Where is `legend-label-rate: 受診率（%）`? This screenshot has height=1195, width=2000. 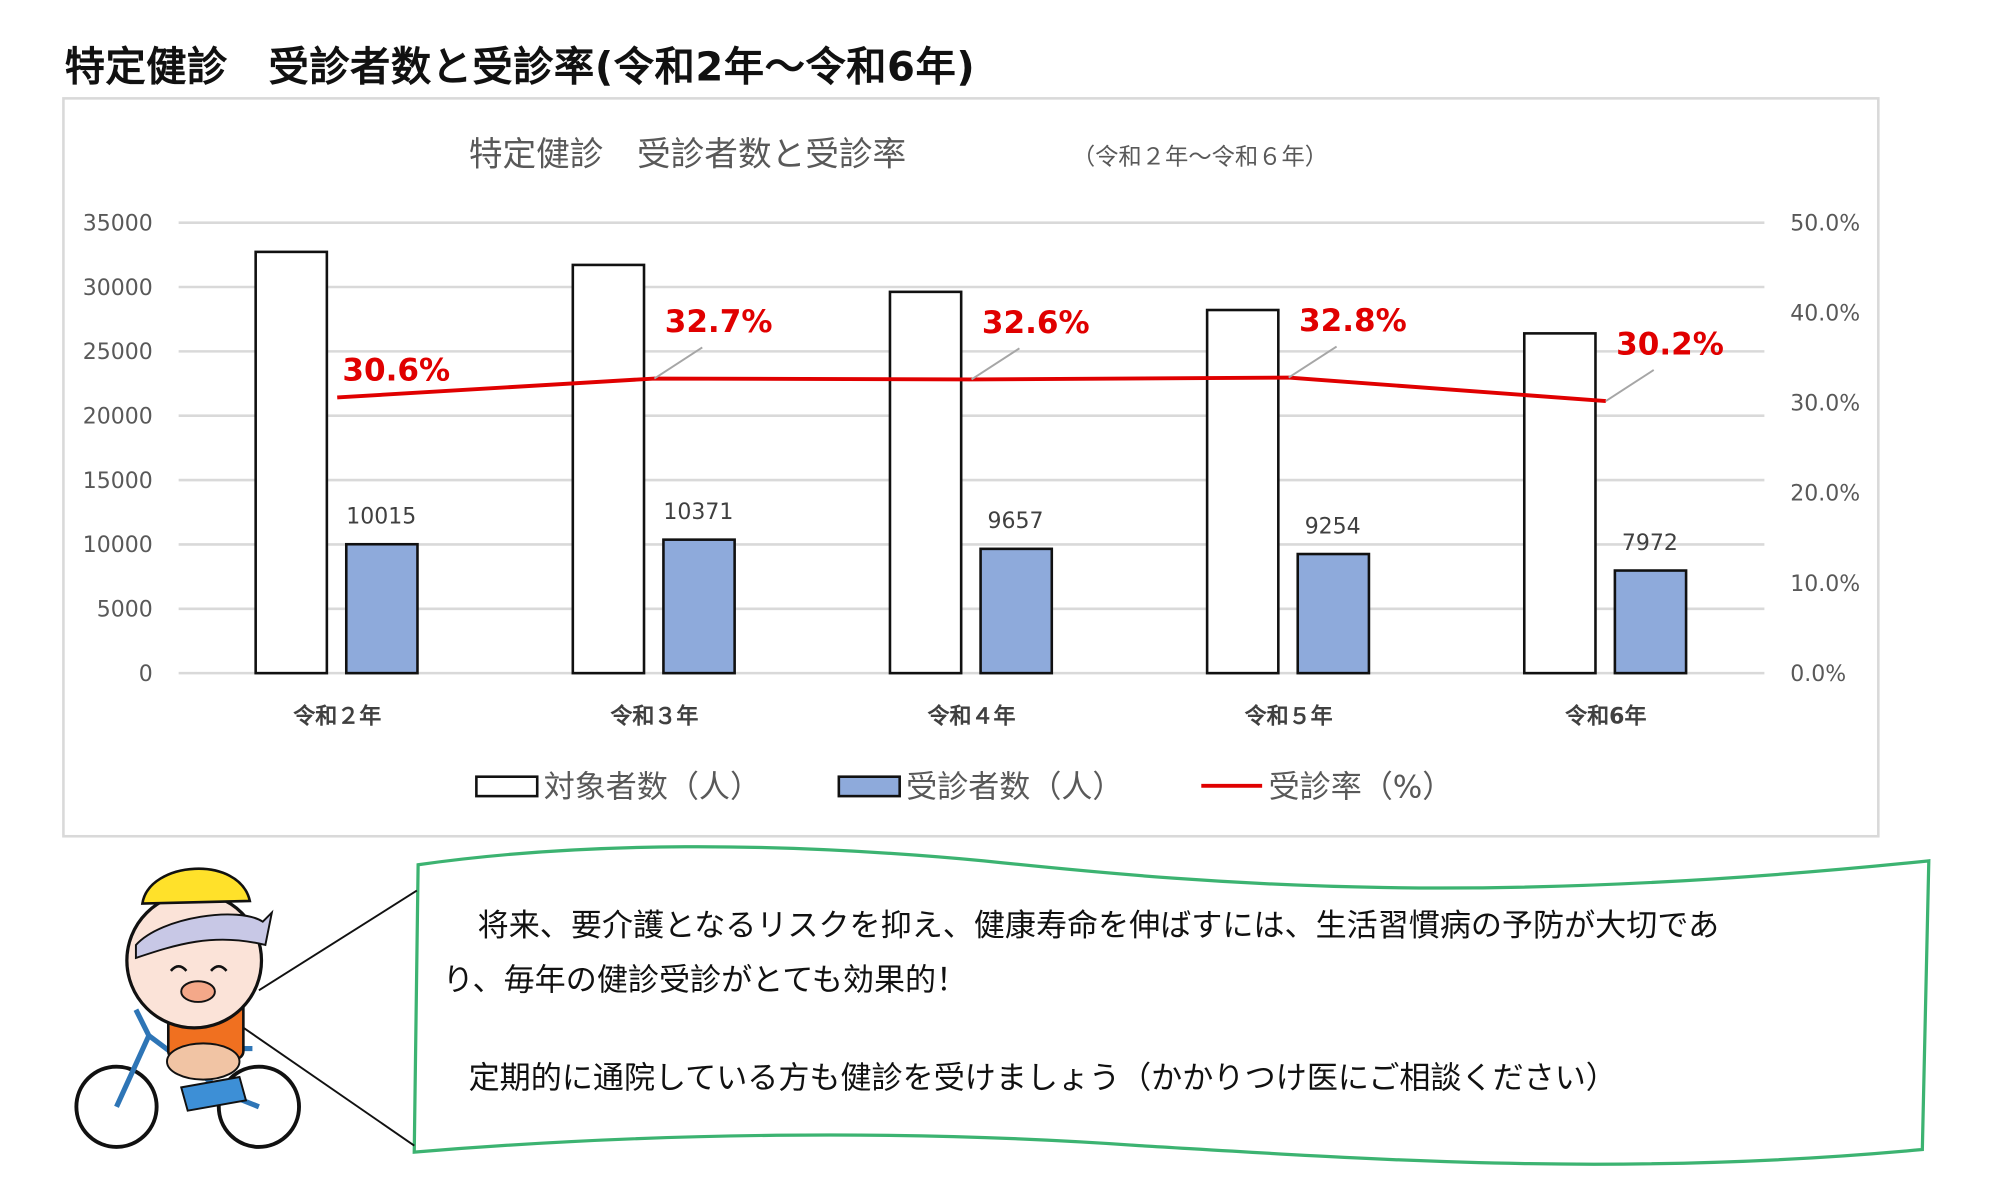 legend-label-rate: 受診率（%） is located at coordinates (1361, 787).